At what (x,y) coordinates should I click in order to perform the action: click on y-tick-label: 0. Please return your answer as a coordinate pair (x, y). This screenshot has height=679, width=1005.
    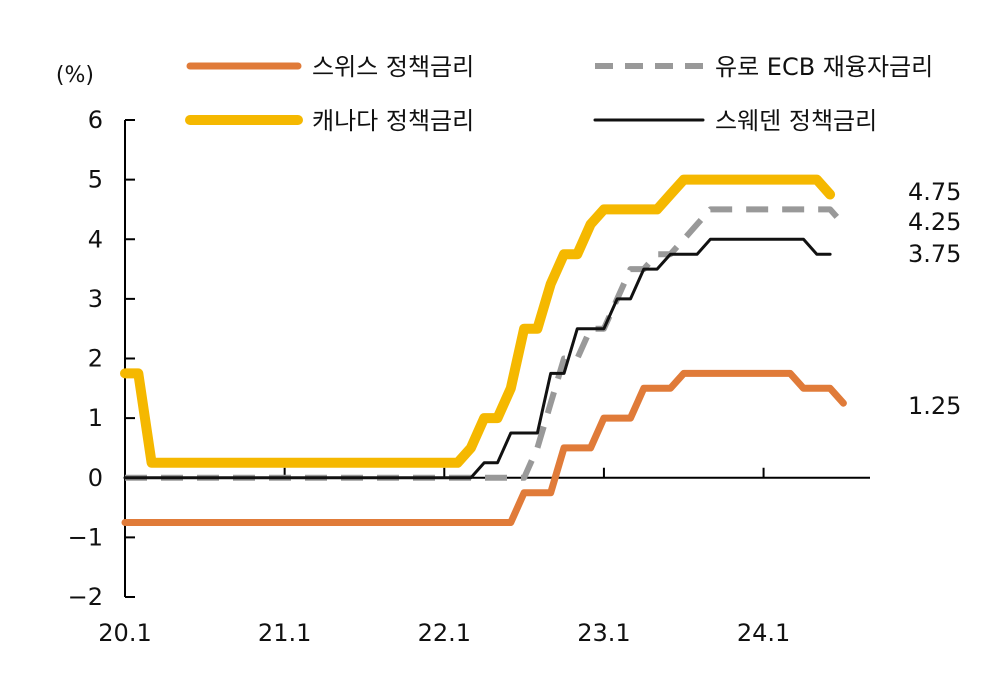
    Looking at the image, I should click on (95, 478).